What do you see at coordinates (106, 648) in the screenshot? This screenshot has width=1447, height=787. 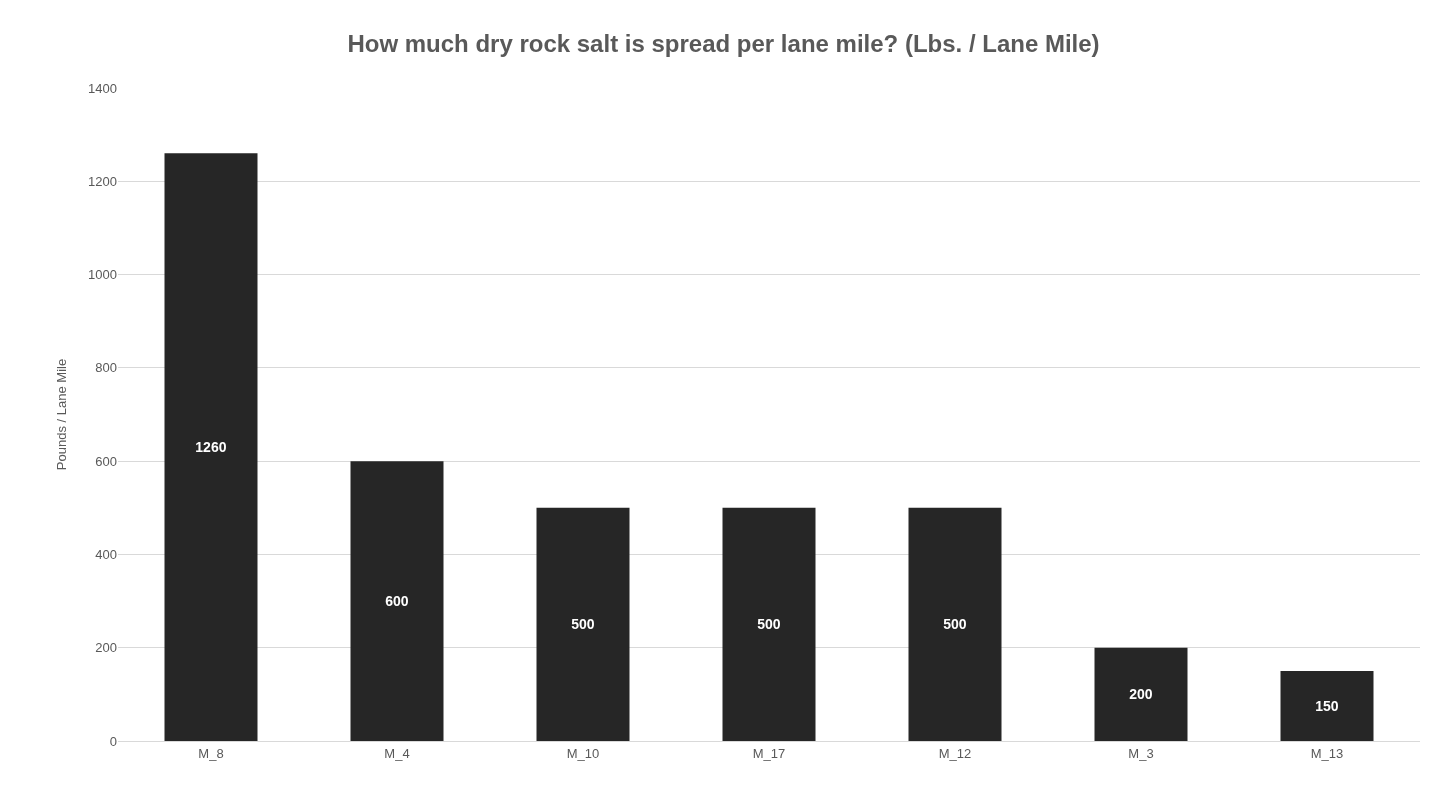 I see `y-tick-label: 200` at bounding box center [106, 648].